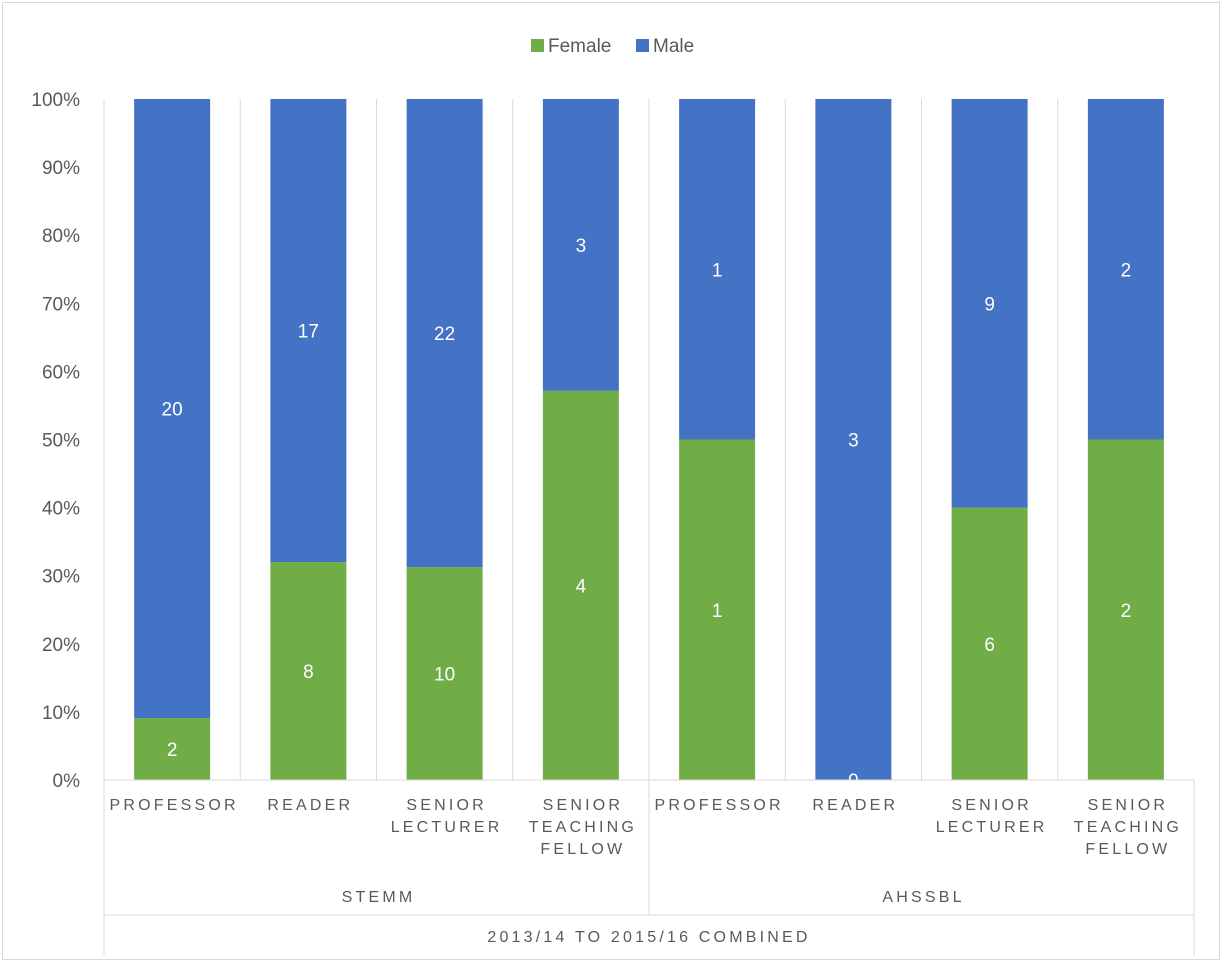 This screenshot has width=1224, height=964. I want to click on legend-entry: Female, so click(579, 46).